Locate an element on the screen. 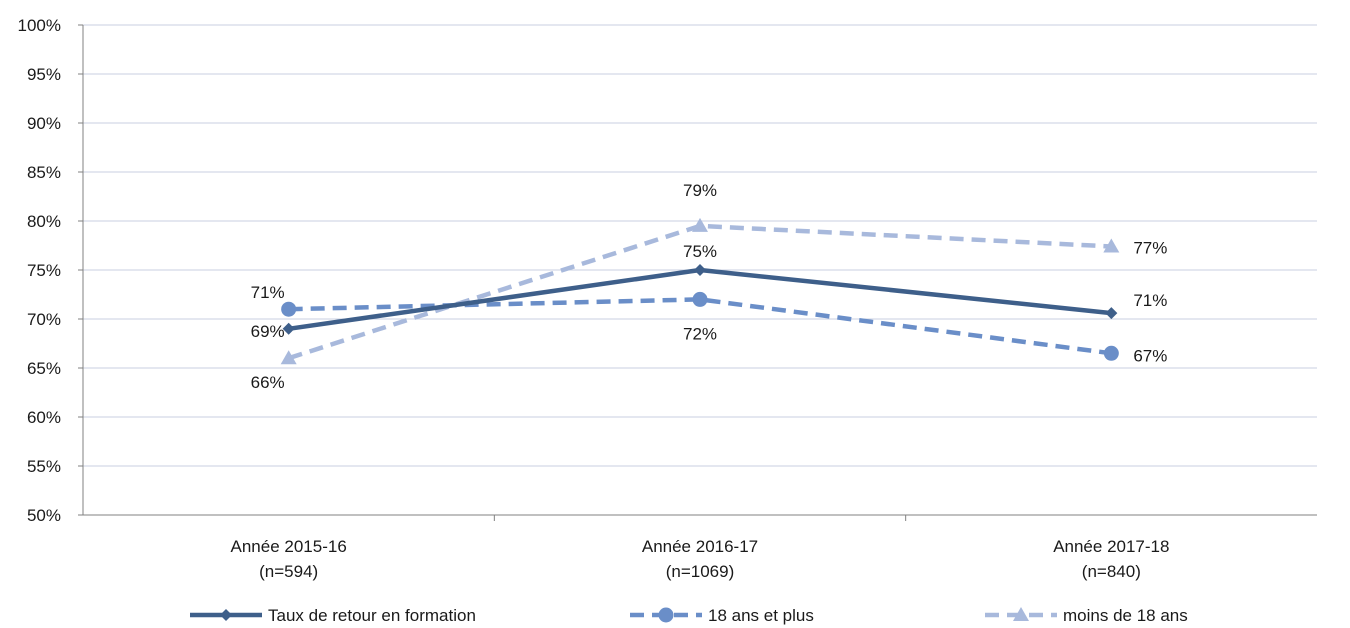 This screenshot has width=1350, height=628. legend-label: Taux de retour en formation is located at coordinates (372, 615).